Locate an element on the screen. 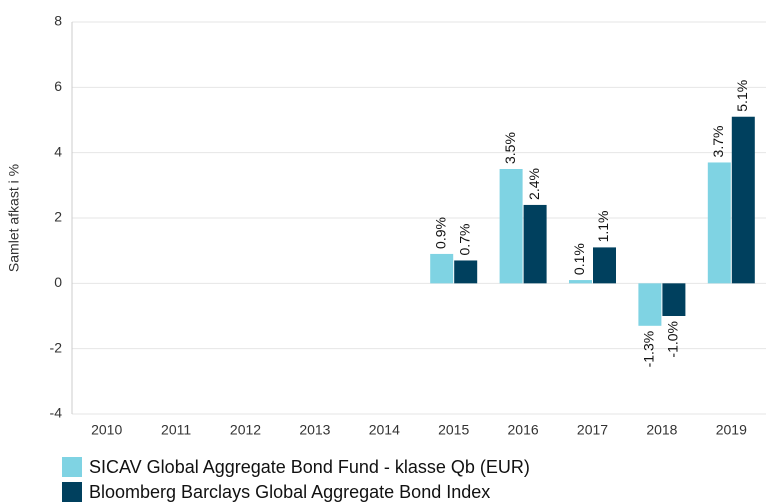 The height and width of the screenshot is (502, 769). value-label: 0.1% is located at coordinates (579, 259).